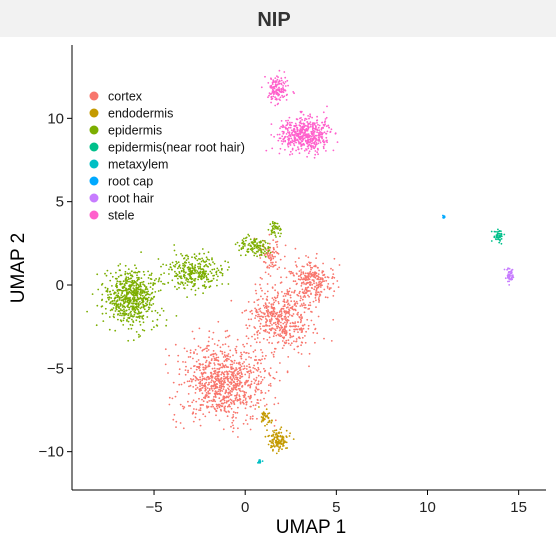 The height and width of the screenshot is (550, 556). Describe the element at coordinates (260, 461) in the screenshot. I see `series-metaxylem` at that location.